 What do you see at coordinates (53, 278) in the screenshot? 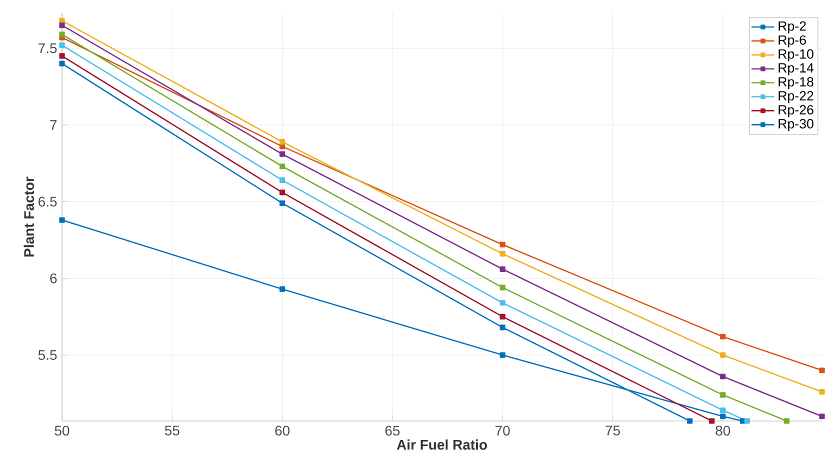
I see `y-tick-label: 6` at bounding box center [53, 278].